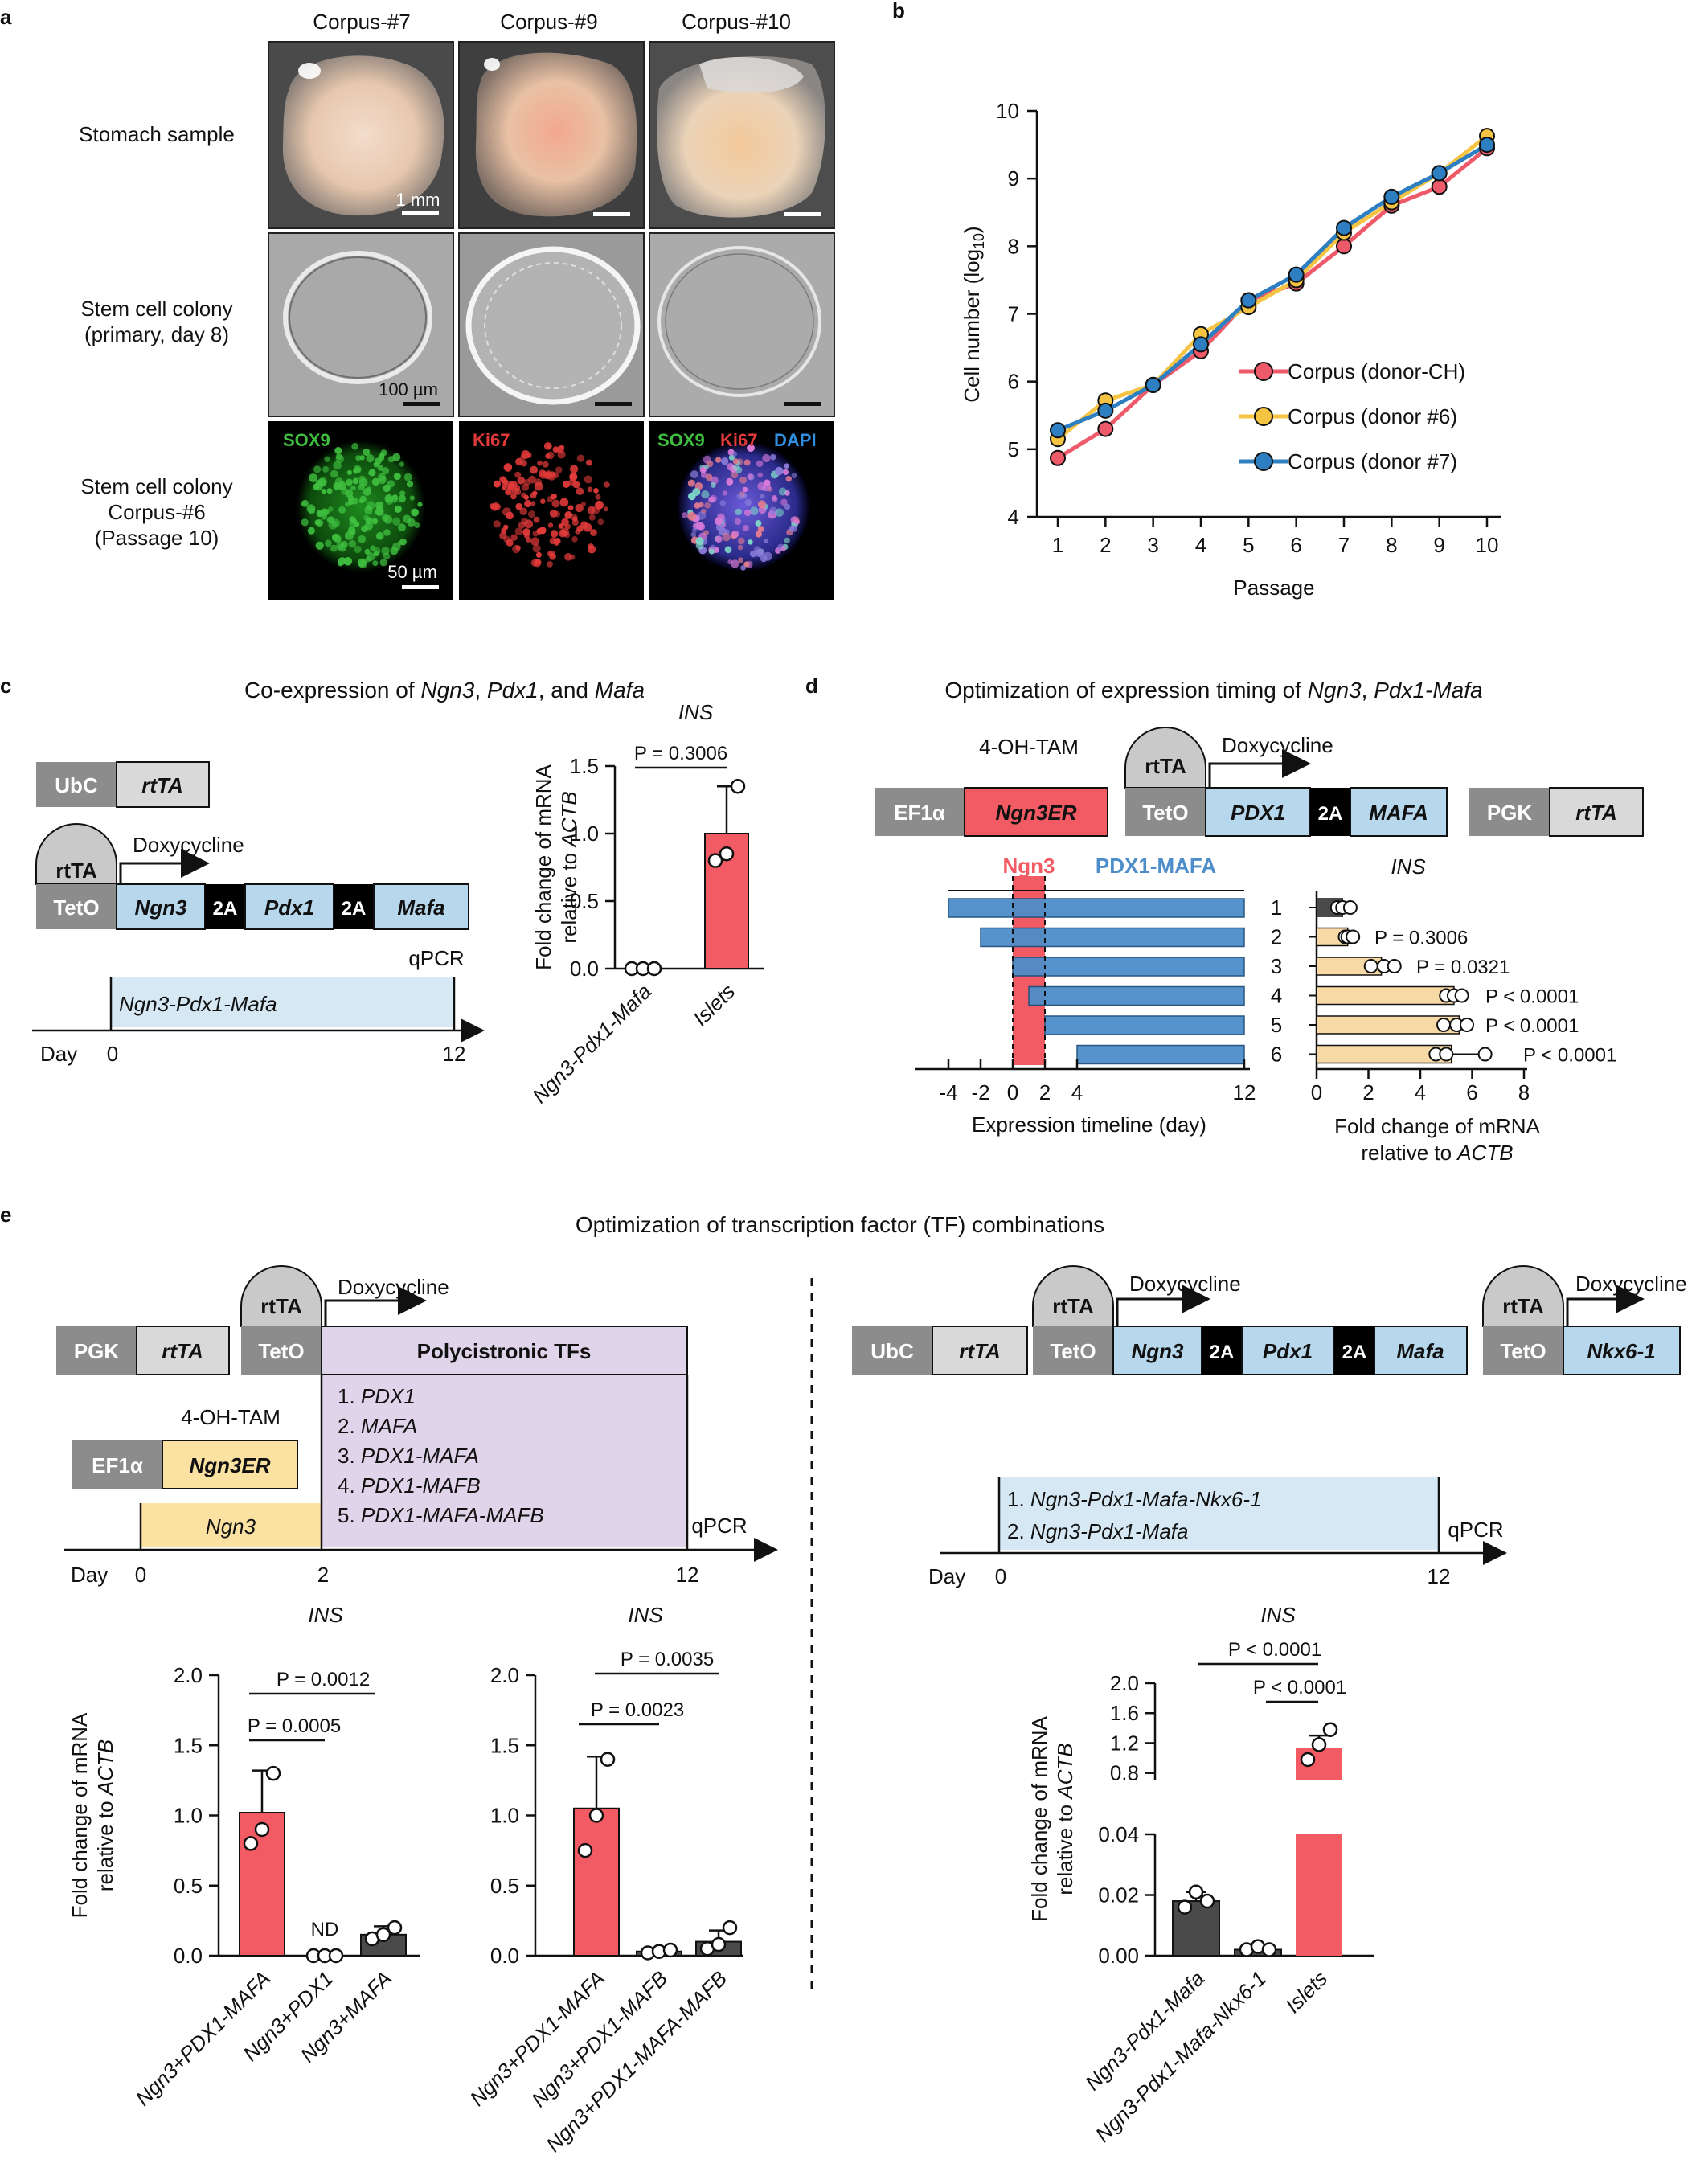 The height and width of the screenshot is (2184, 1700). I want to click on d-pvalue-3: P = 0.0321, so click(1463, 968).